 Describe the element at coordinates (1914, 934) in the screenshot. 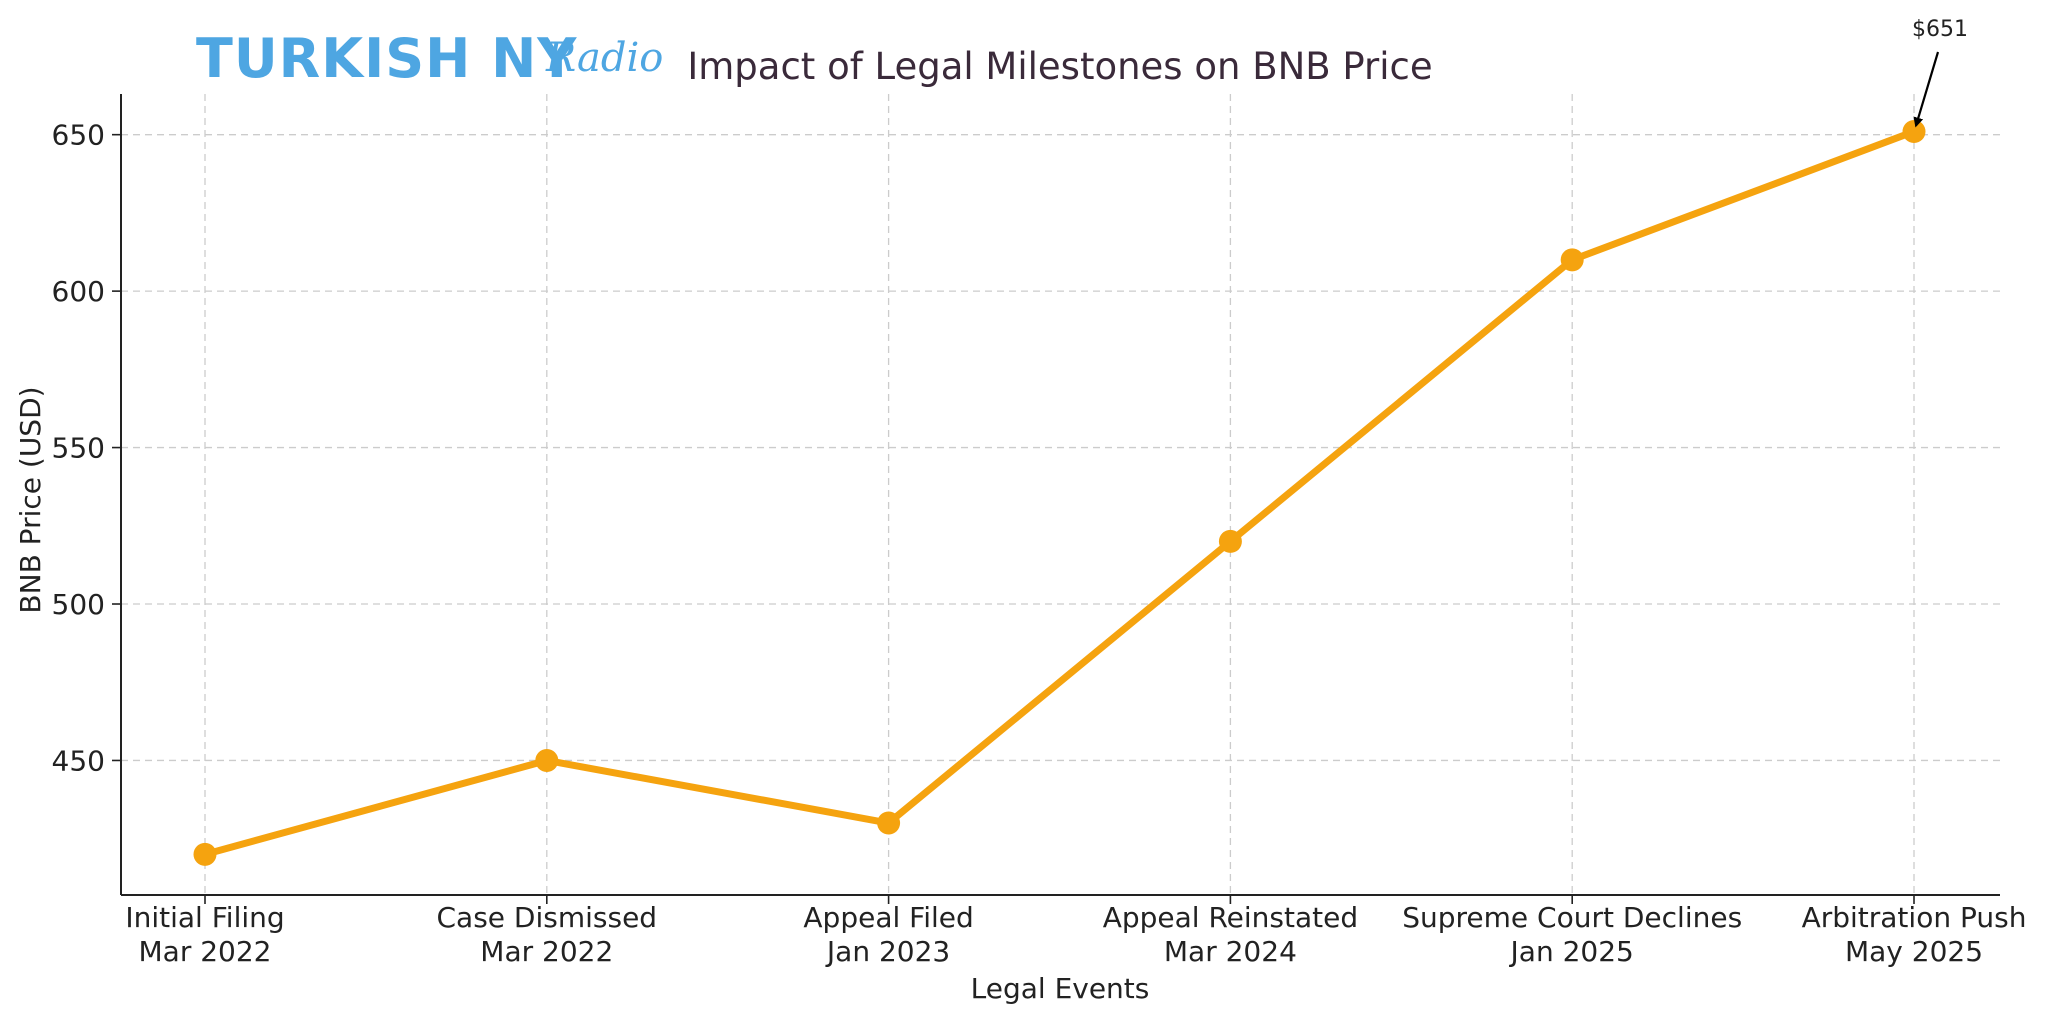

I see `x-tick-label: Arbitration Push May 2025` at that location.